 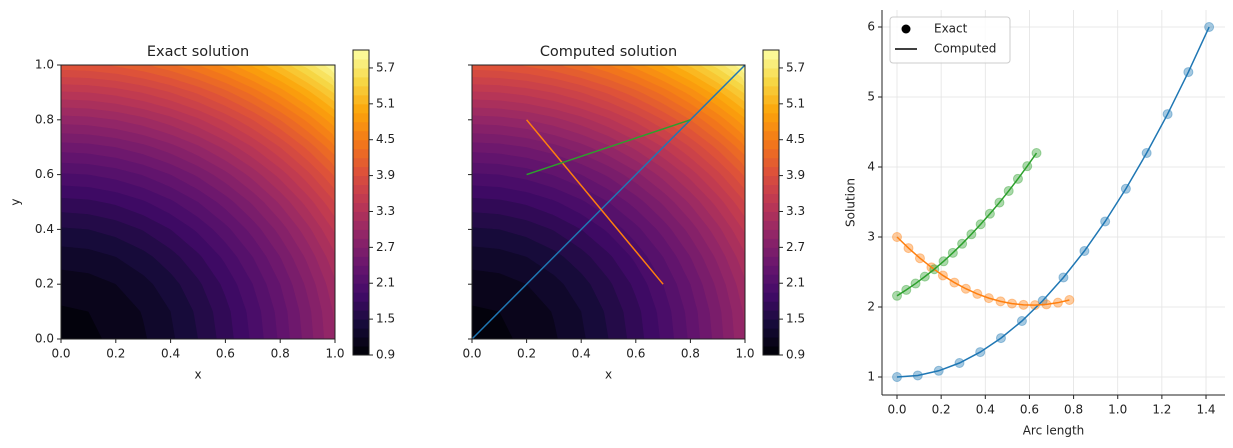 I want to click on y-tick-label: 1, so click(x=871, y=377).